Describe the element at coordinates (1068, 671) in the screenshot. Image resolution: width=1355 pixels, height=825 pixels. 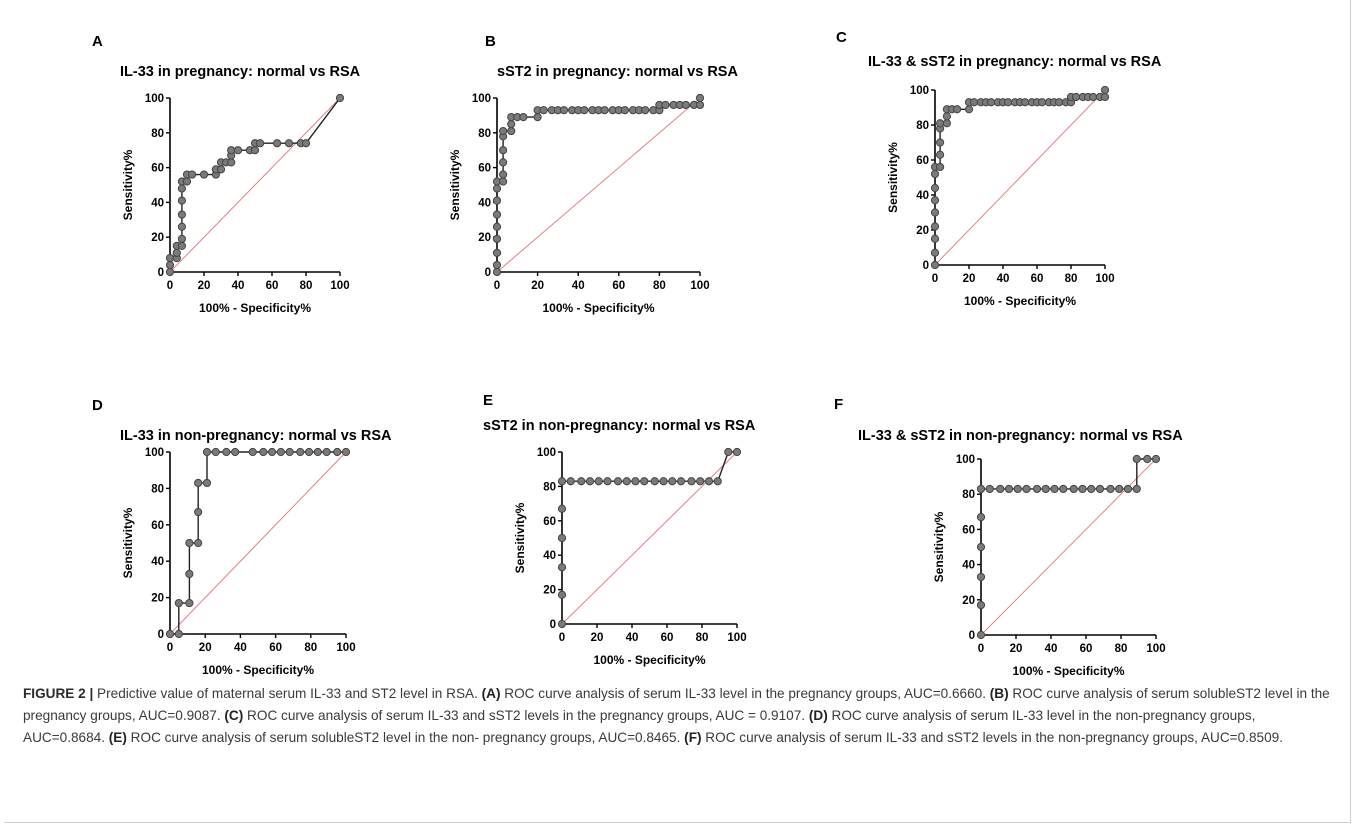
I see `x-axis-label: 100% - Specificity%` at that location.